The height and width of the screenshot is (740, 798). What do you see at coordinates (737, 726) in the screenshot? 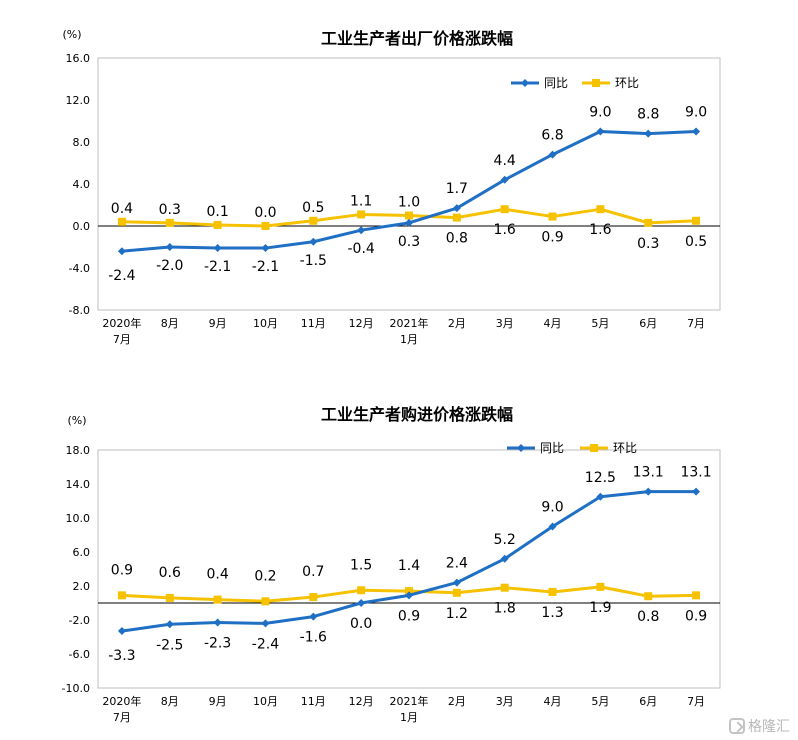
I see `gelonghui-logo-icon` at bounding box center [737, 726].